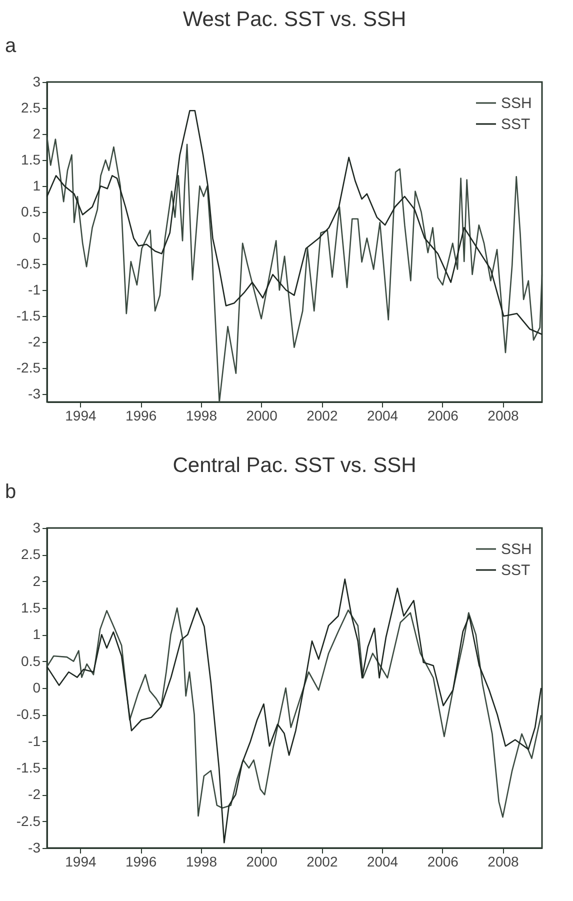  I want to click on text: b, so click(10, 492).